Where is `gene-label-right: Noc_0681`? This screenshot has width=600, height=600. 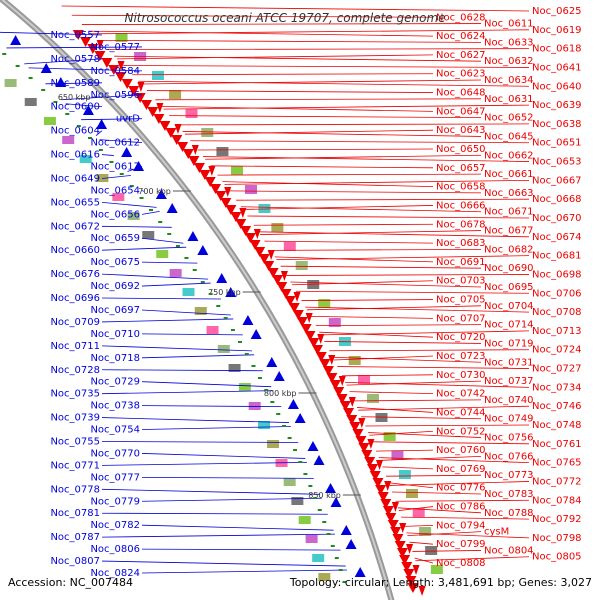
gene-label-right: Noc_0681 is located at coordinates (557, 256).